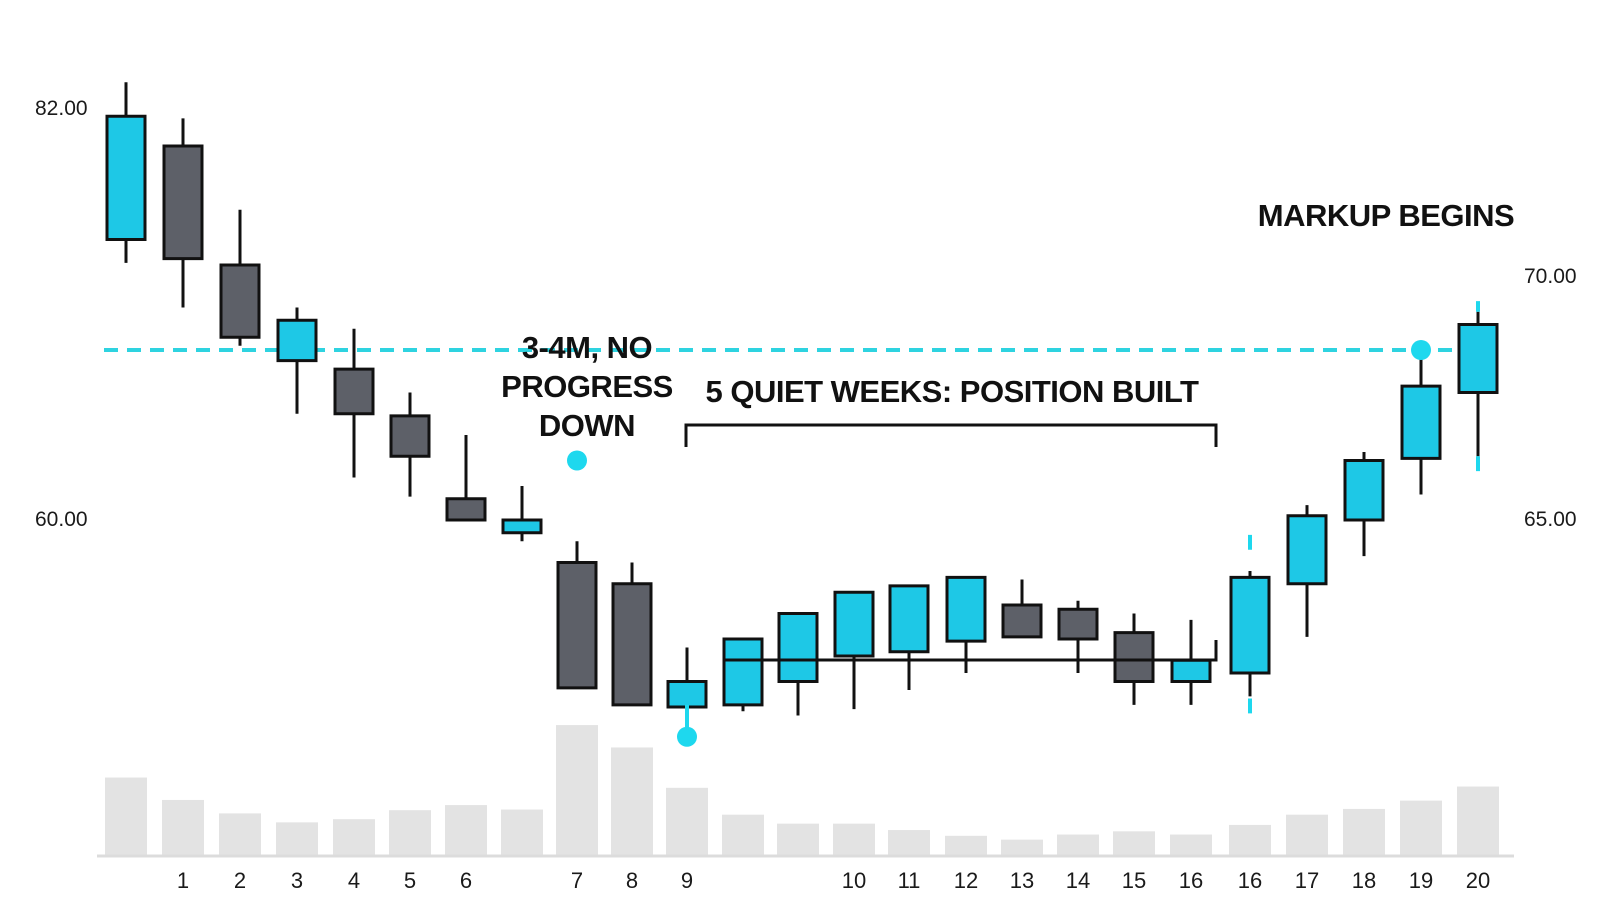  What do you see at coordinates (466, 880) in the screenshot?
I see `x-tick-label: 6` at bounding box center [466, 880].